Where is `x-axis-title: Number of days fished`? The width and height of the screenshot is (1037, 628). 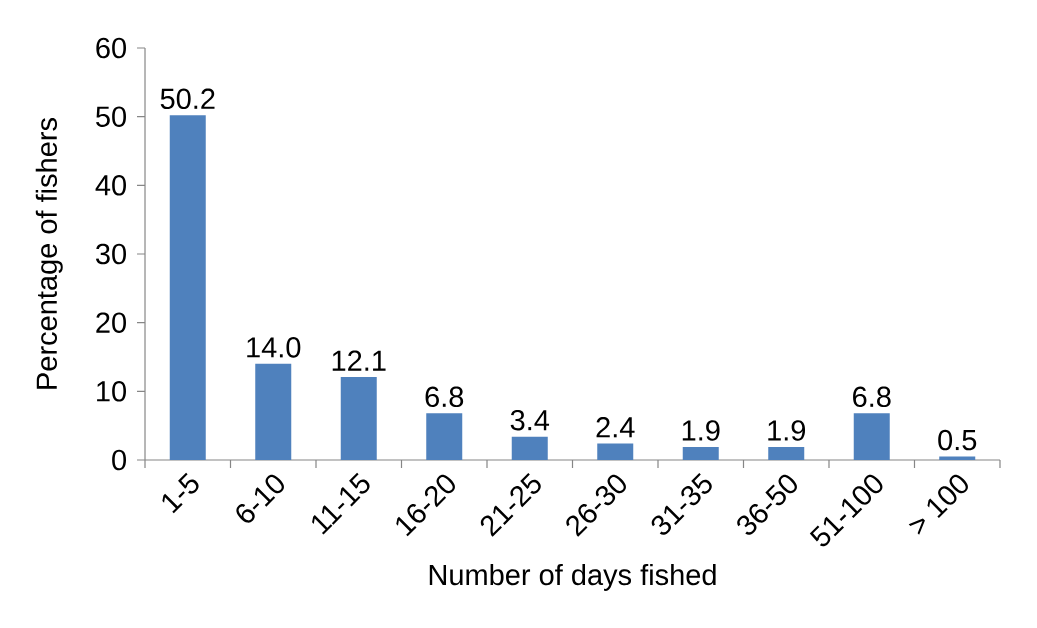 x-axis-title: Number of days fished is located at coordinates (572, 577).